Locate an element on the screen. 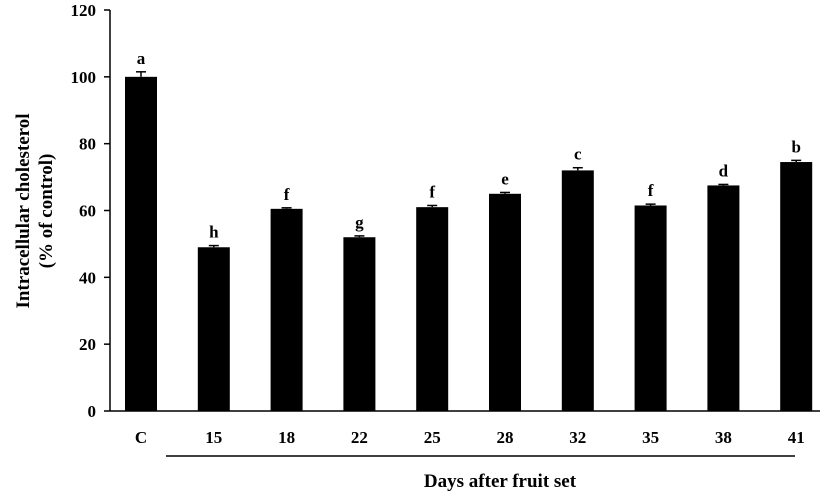 This screenshot has height=500, width=827. x-tick-label-C: C is located at coordinates (141, 437).